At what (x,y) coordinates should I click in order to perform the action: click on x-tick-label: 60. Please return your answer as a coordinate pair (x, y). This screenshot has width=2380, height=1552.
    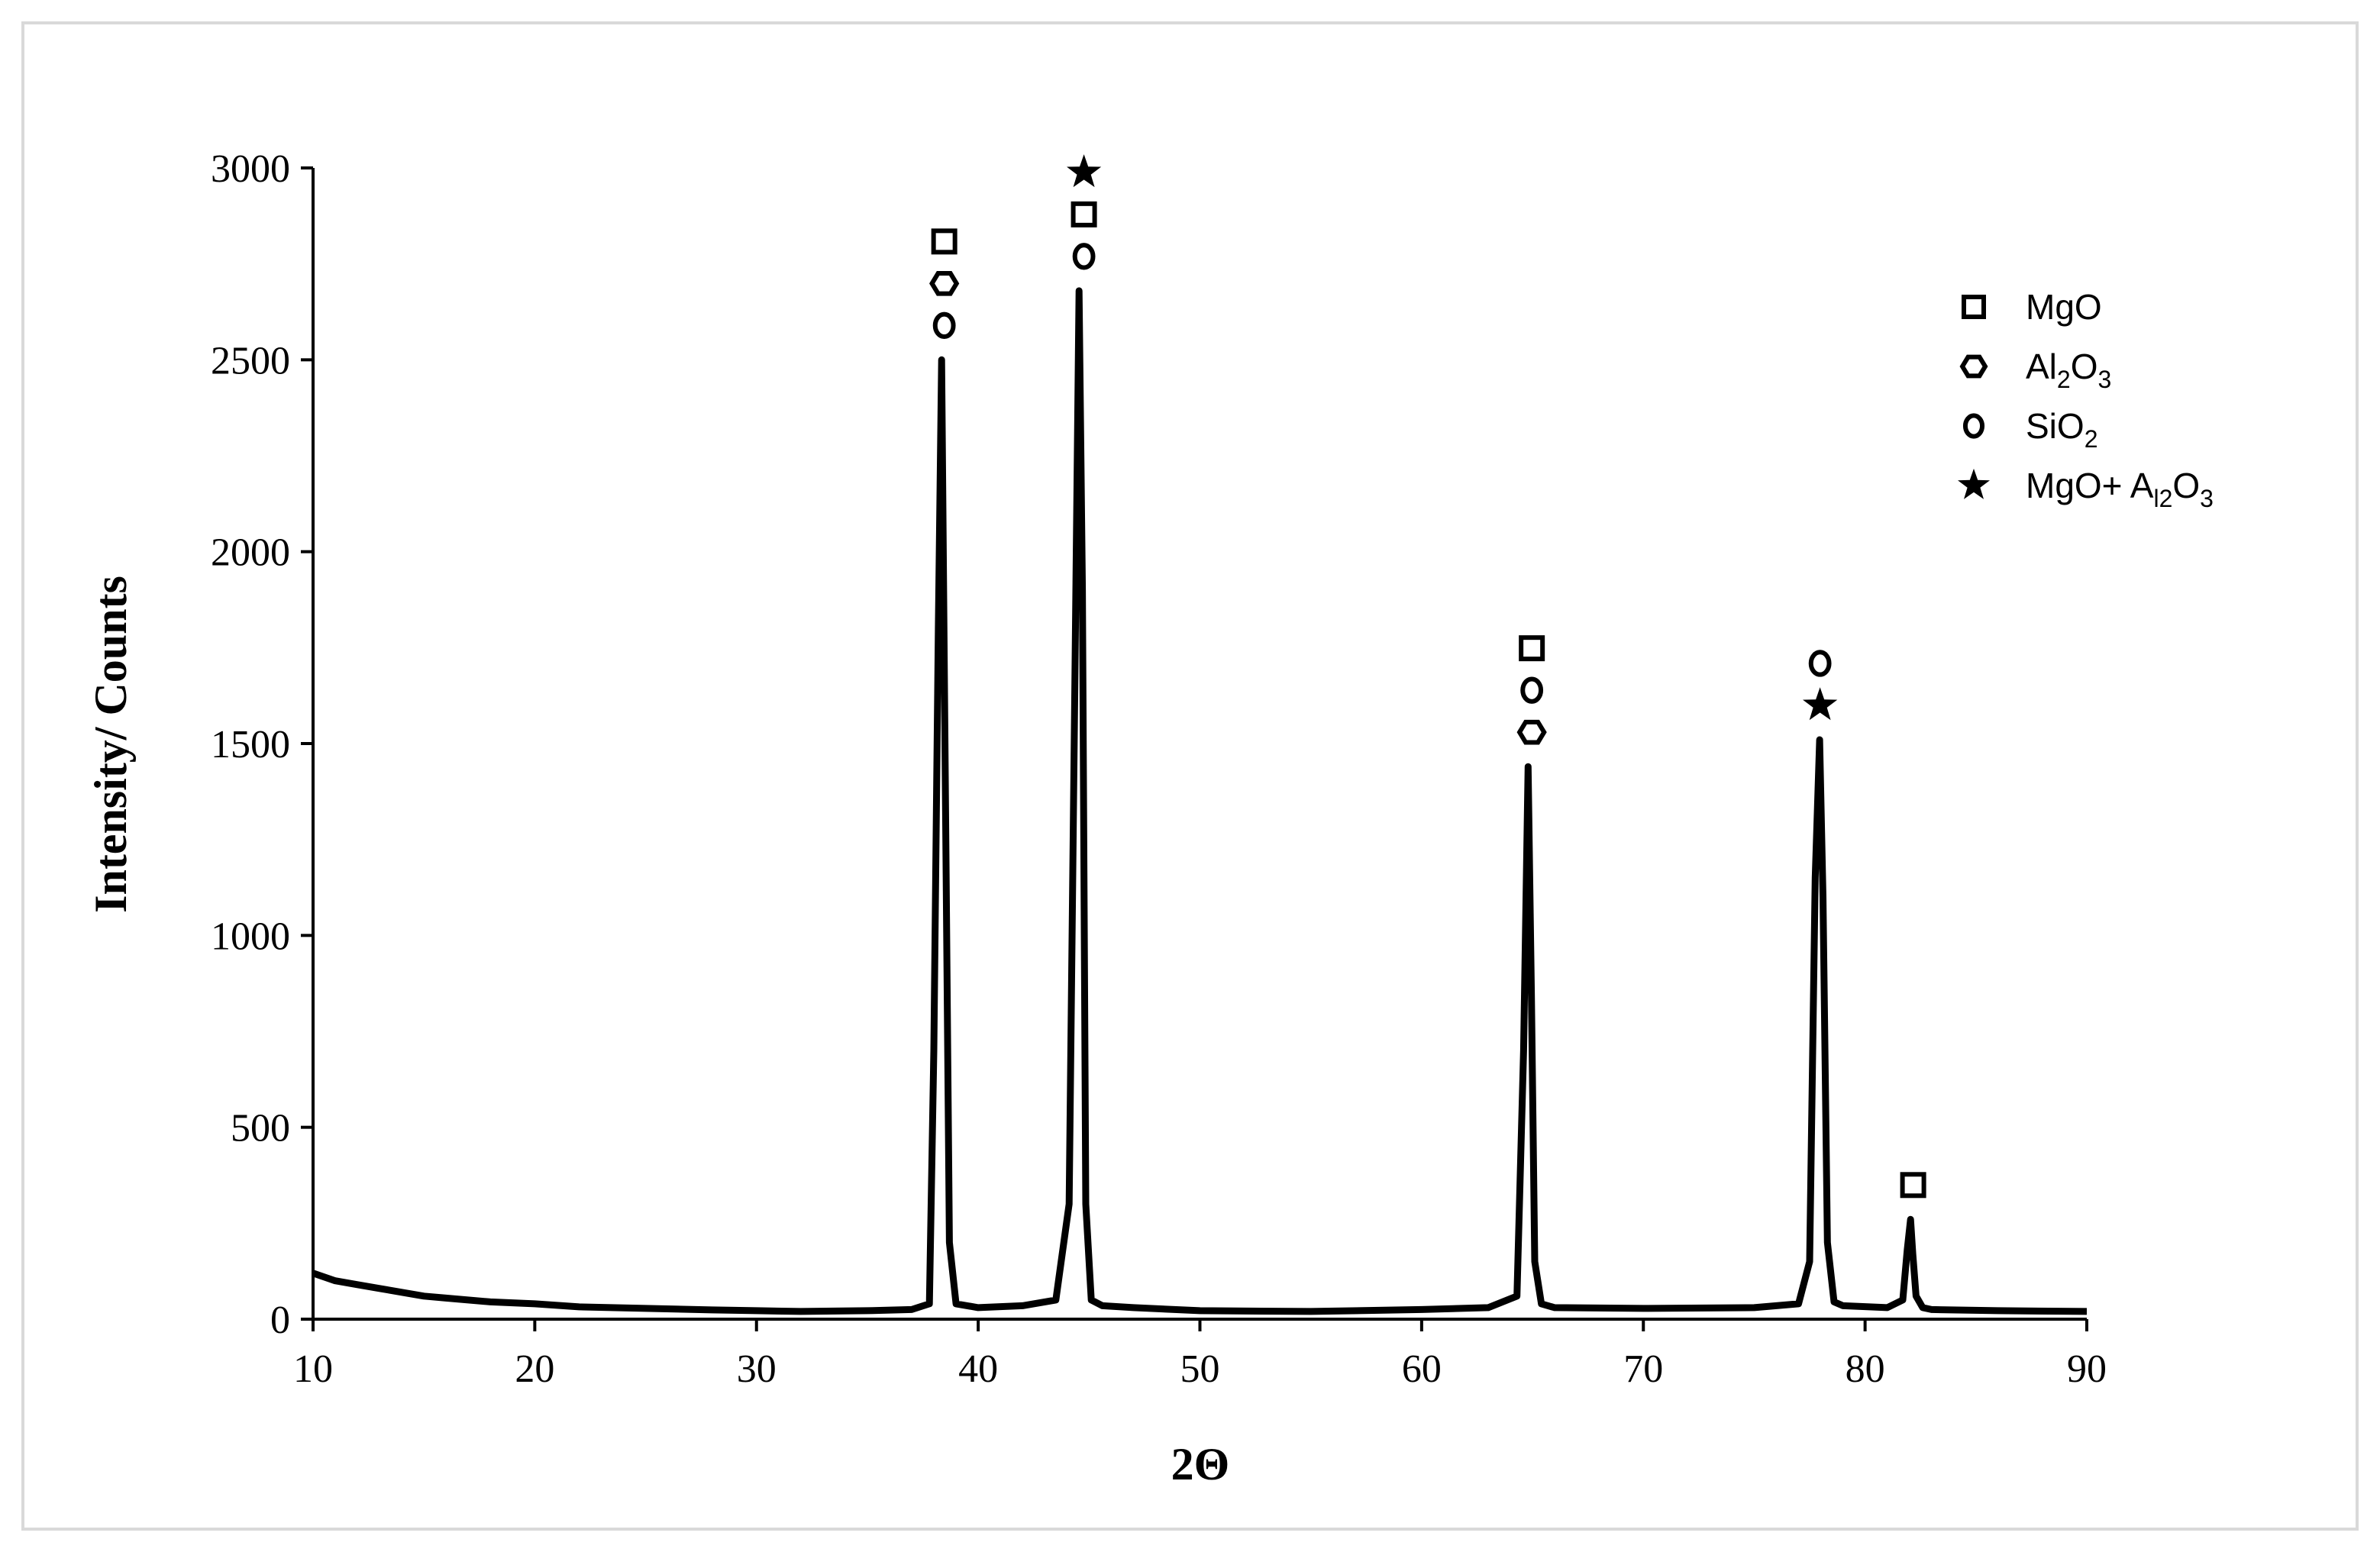
    Looking at the image, I should click on (1422, 1369).